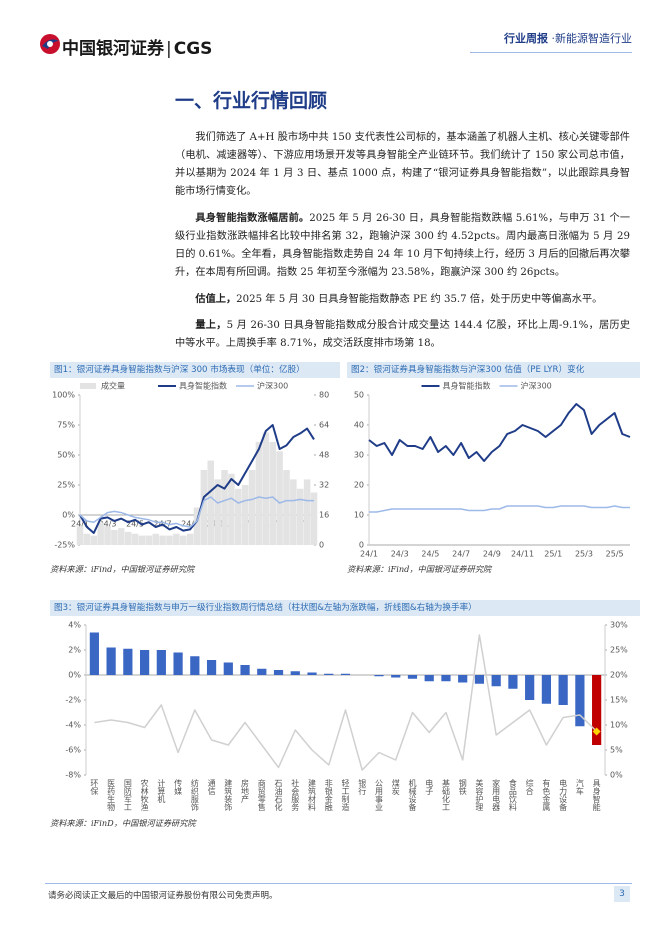  Describe the element at coordinates (74, 650) in the screenshot. I see `y-tick-label: 2%` at that location.